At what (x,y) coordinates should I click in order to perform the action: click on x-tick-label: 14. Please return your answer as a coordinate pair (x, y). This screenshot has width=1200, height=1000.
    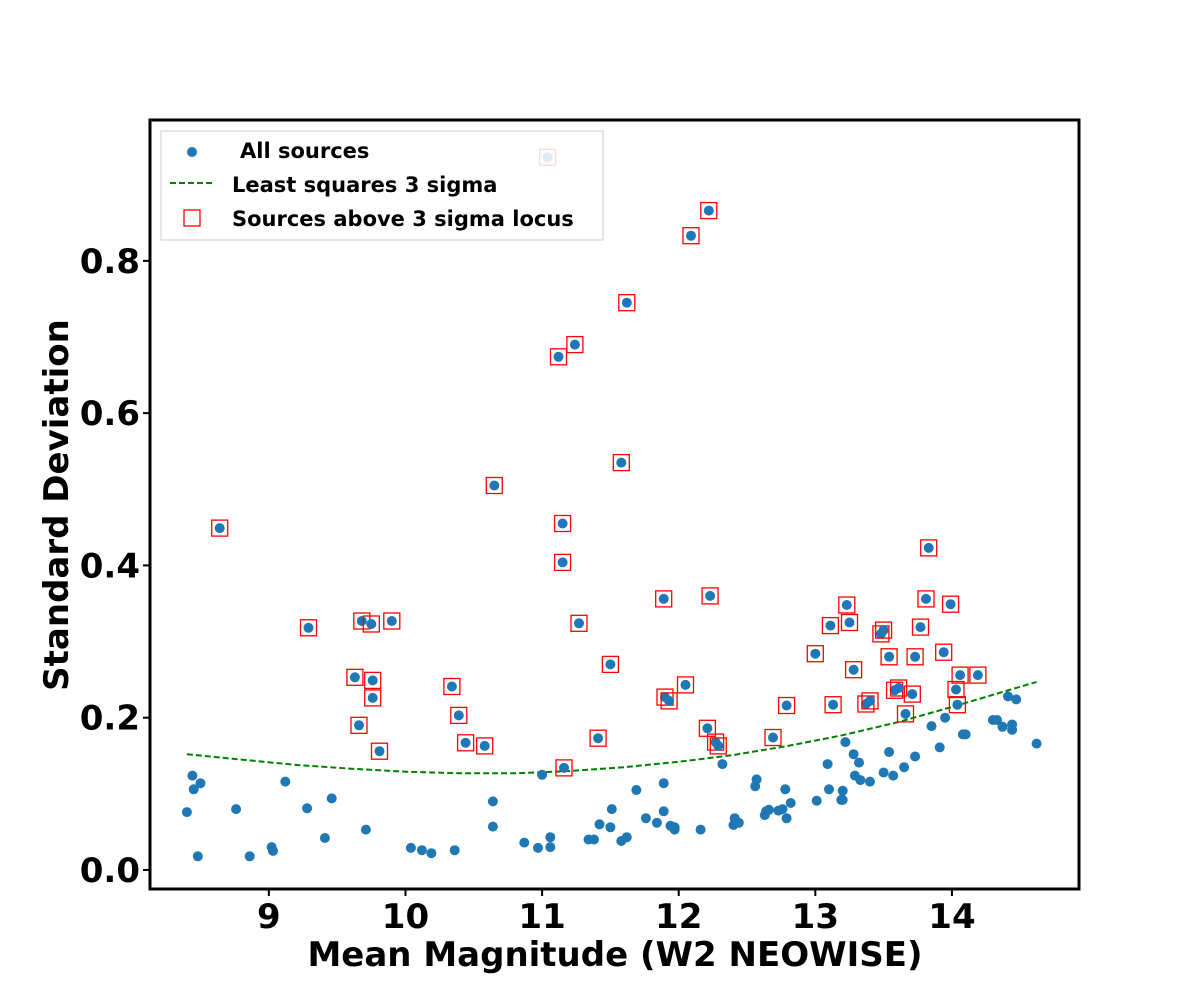
    Looking at the image, I should click on (951, 917).